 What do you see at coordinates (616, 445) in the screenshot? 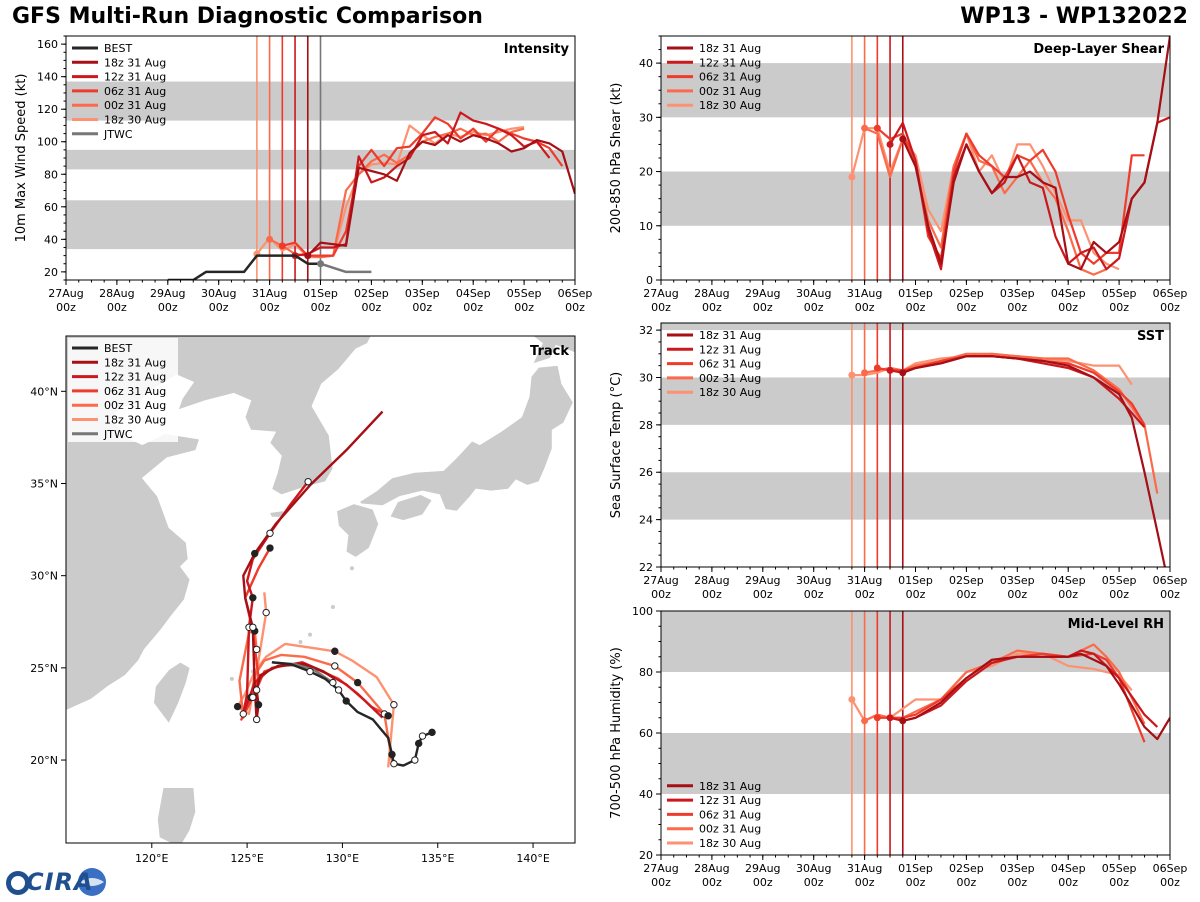
I see `y-axis-label: Sea Surface Temp (°C)` at bounding box center [616, 445].